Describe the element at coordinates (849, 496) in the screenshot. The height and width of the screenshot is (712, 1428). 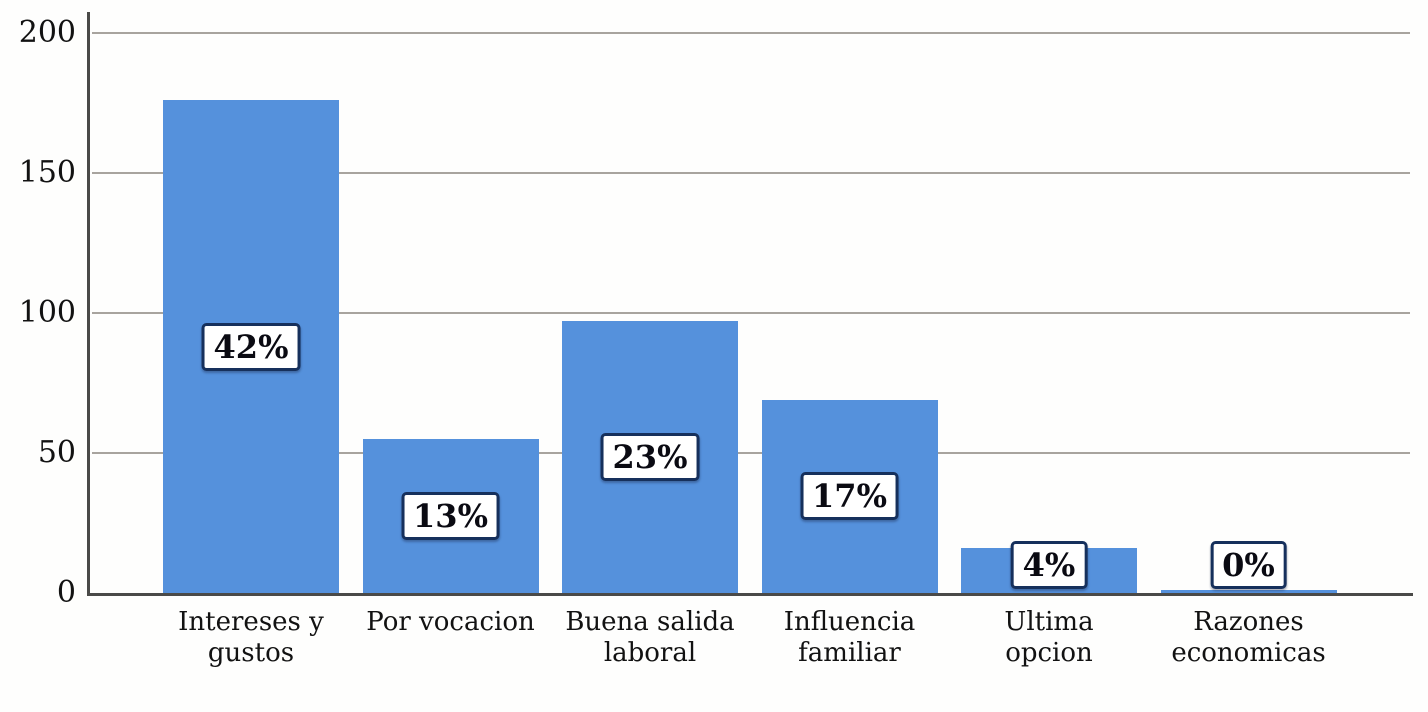
I see `bar-value-label: 17%` at that location.